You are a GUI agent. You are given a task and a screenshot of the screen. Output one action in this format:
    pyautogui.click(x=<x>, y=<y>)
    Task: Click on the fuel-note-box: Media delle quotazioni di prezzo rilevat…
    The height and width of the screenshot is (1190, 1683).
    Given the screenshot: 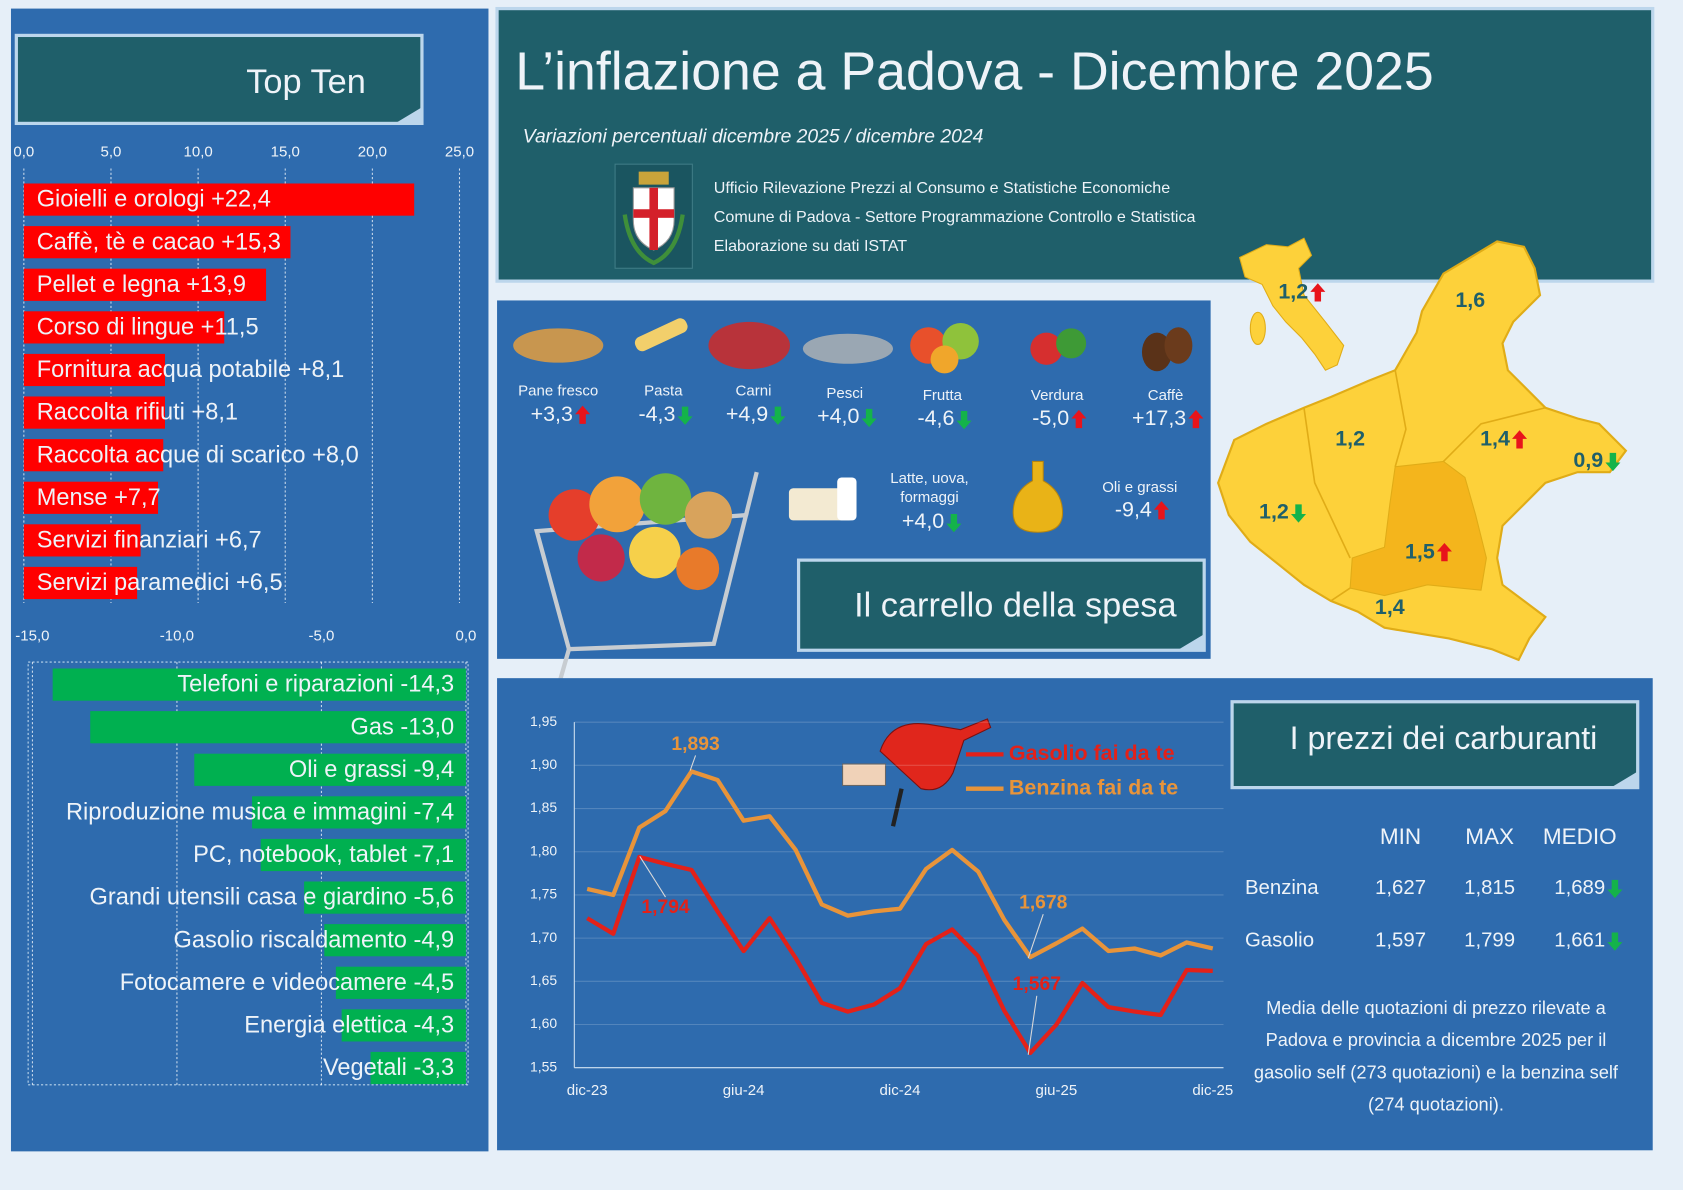 What is the action you would take?
    pyautogui.click(x=1435, y=1056)
    